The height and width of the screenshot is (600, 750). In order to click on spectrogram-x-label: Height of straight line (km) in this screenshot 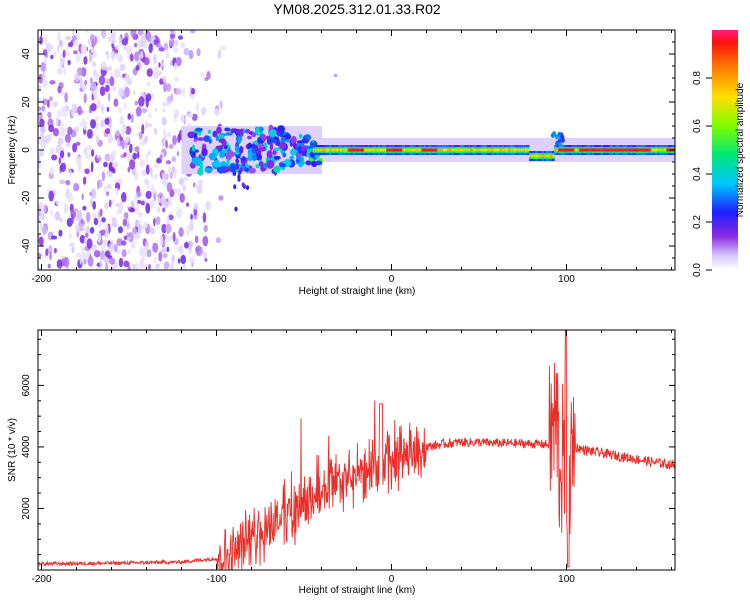, I will do `click(357, 291)`.